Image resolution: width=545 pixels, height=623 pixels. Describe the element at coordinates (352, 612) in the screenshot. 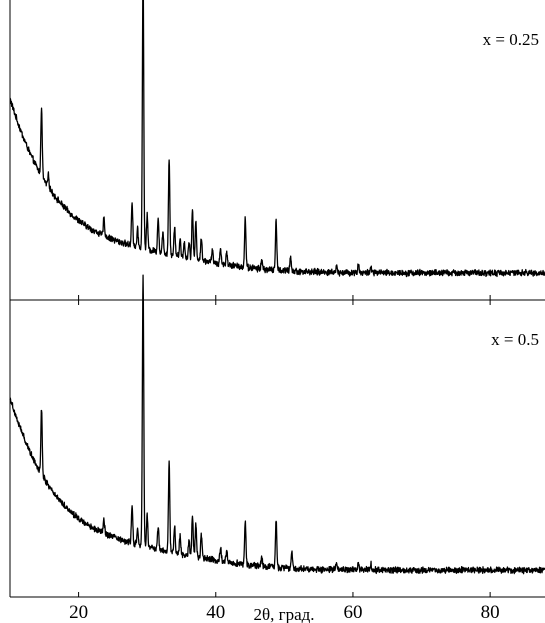

I see `x-tick-label: 60` at that location.